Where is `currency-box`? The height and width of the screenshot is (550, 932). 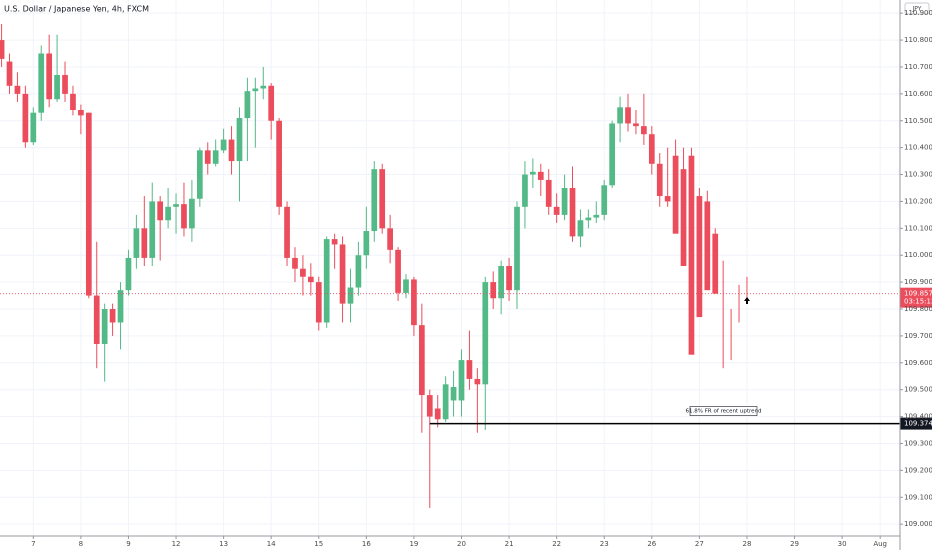
currency-box is located at coordinates (917, 8).